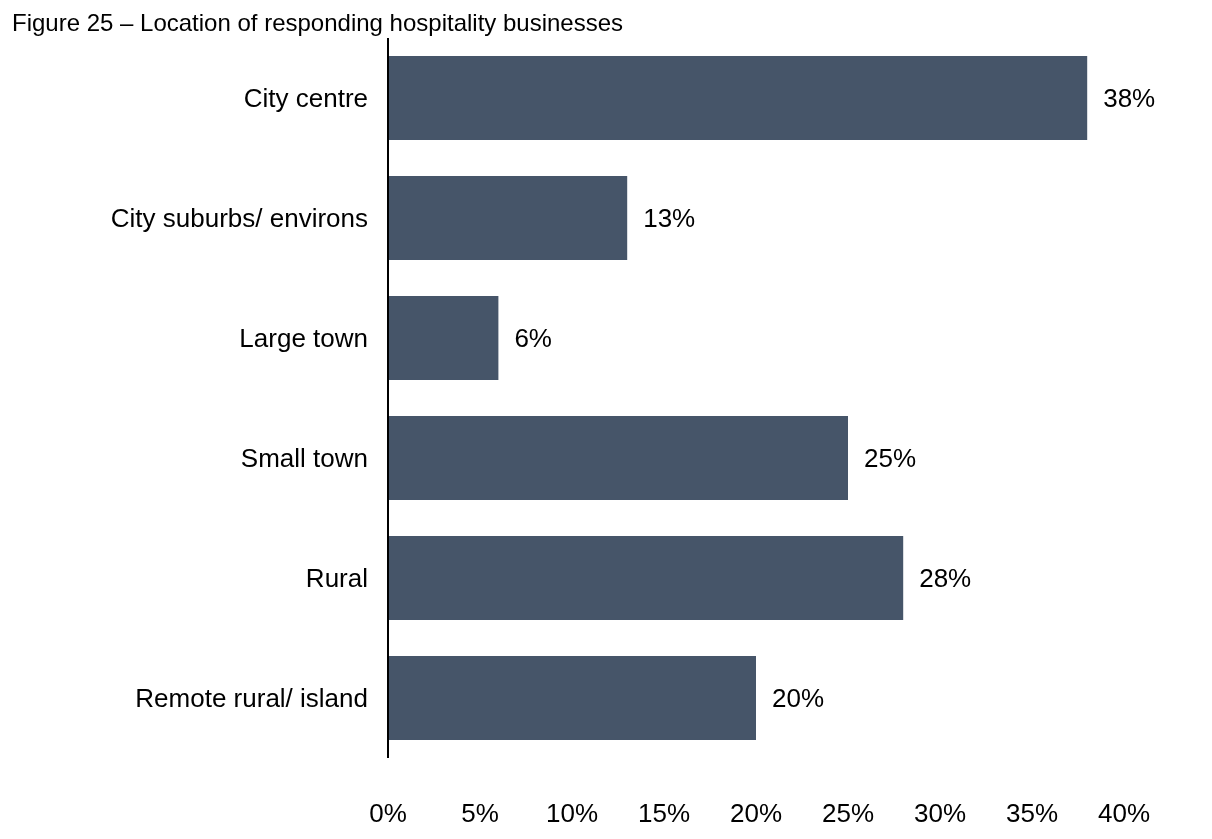  What do you see at coordinates (1032, 813) in the screenshot?
I see `x-tick-label: 35%` at bounding box center [1032, 813].